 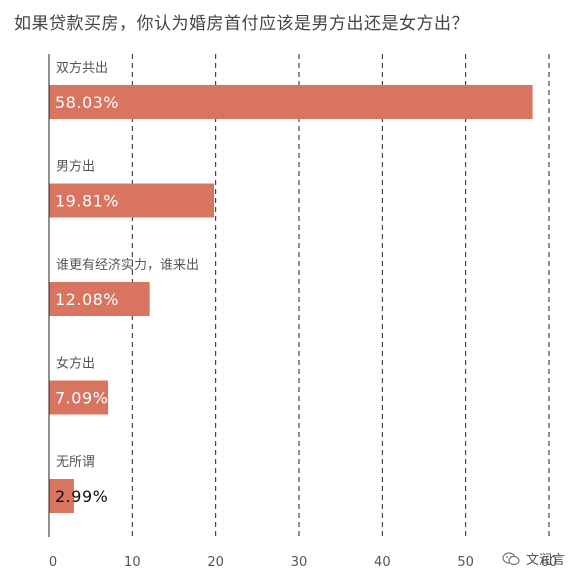 What do you see at coordinates (382, 562) in the screenshot?
I see `x-tick-label: 40` at bounding box center [382, 562].